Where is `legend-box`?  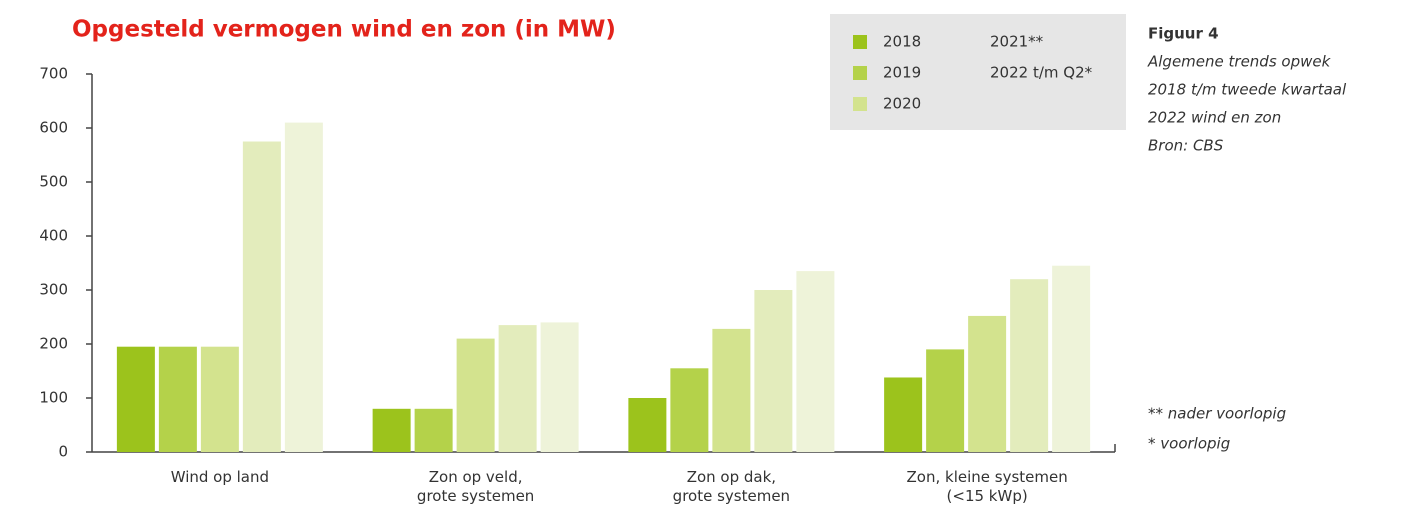
legend-box is located at coordinates (978, 72).